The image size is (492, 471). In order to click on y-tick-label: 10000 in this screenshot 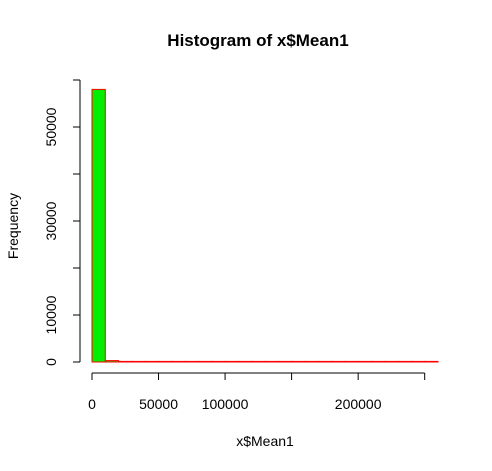, I will do `click(51, 314)`.